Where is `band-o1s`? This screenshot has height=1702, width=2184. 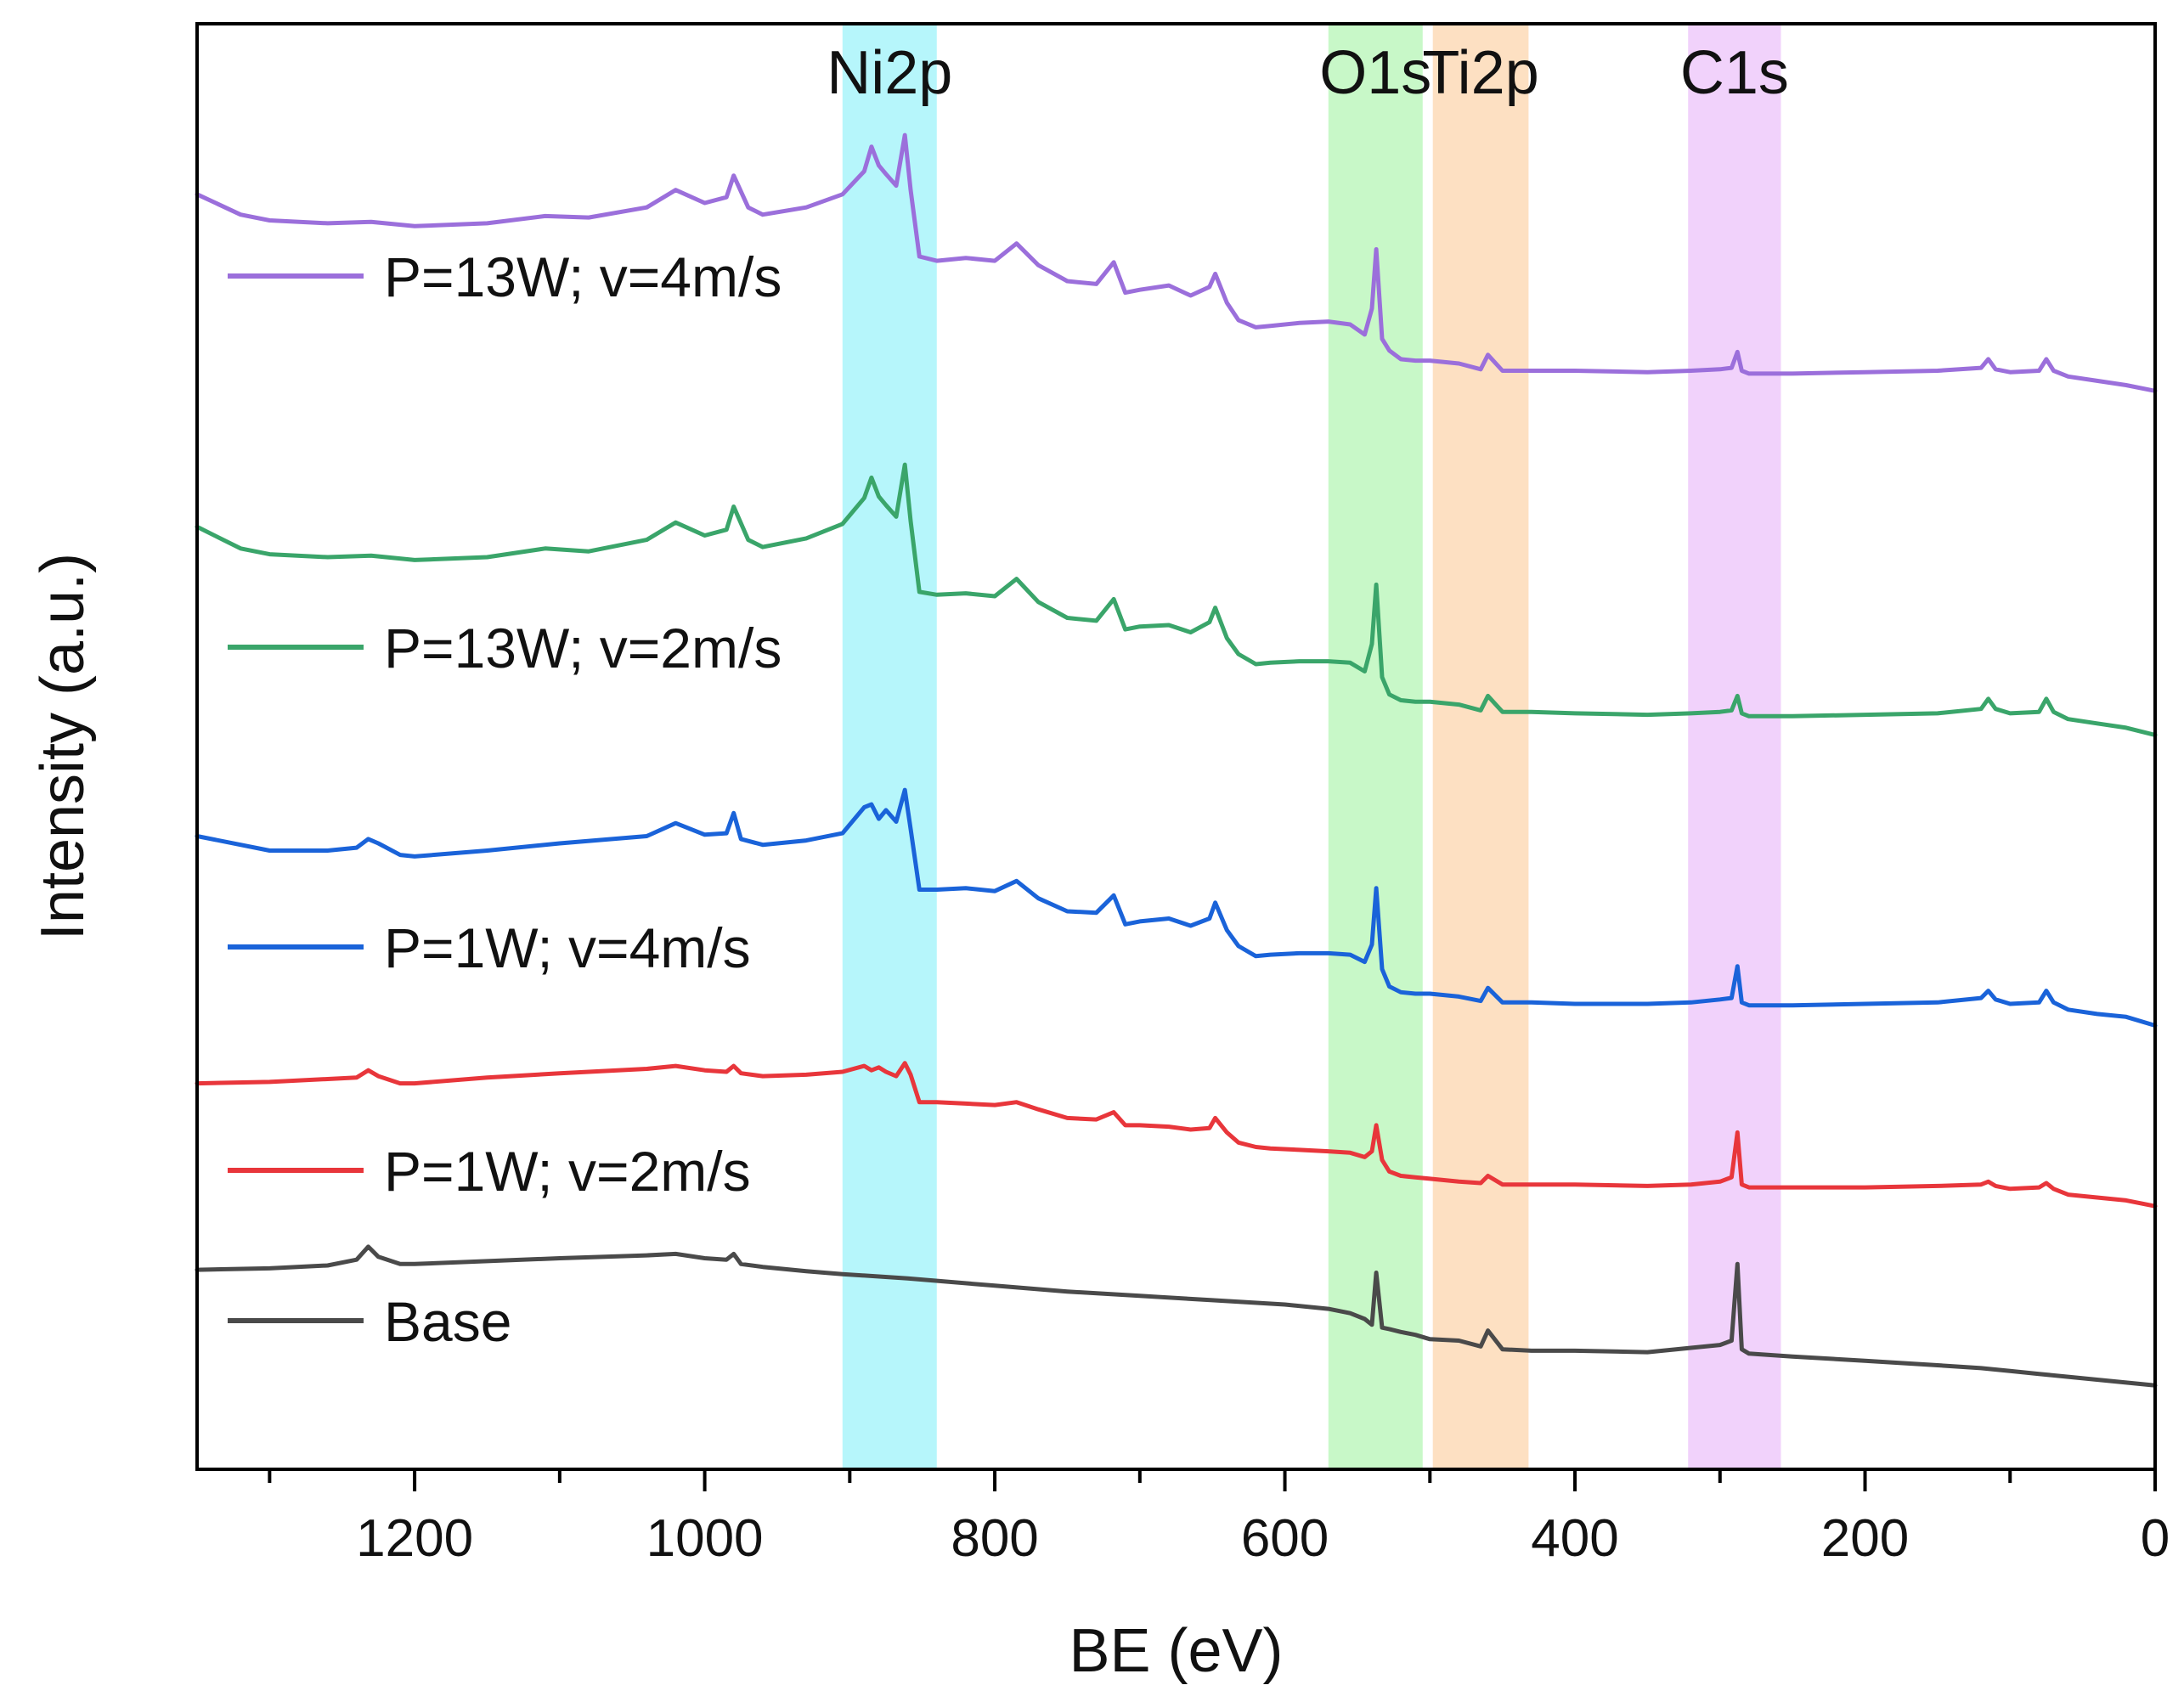
band-o1s is located at coordinates (1375, 747).